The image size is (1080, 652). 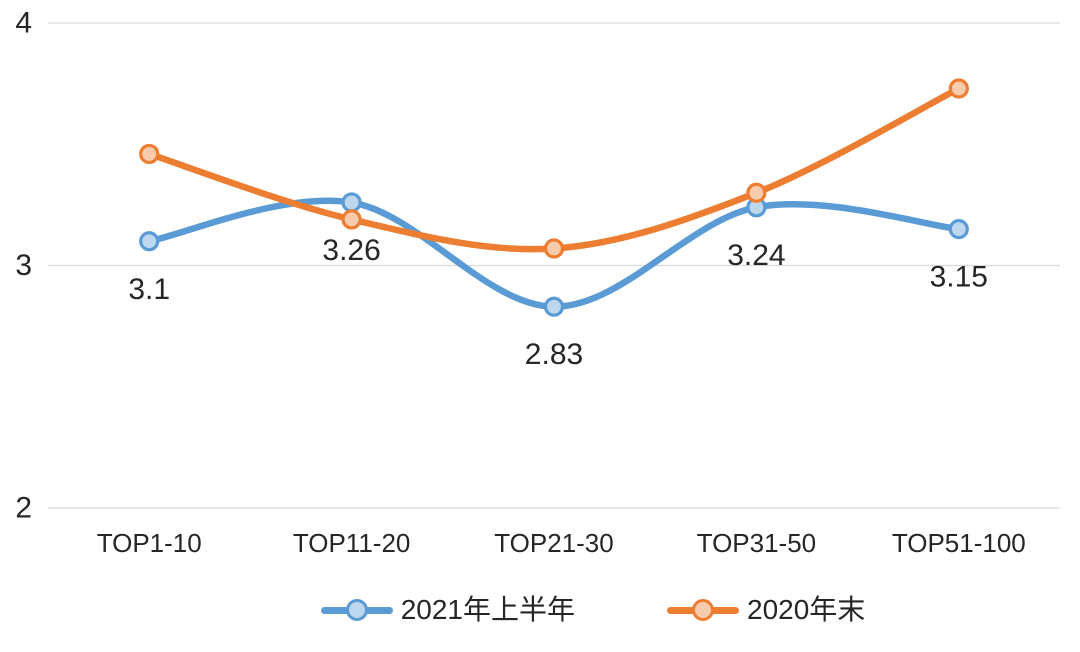 I want to click on legend-label: 2020年末, so click(x=806, y=609).